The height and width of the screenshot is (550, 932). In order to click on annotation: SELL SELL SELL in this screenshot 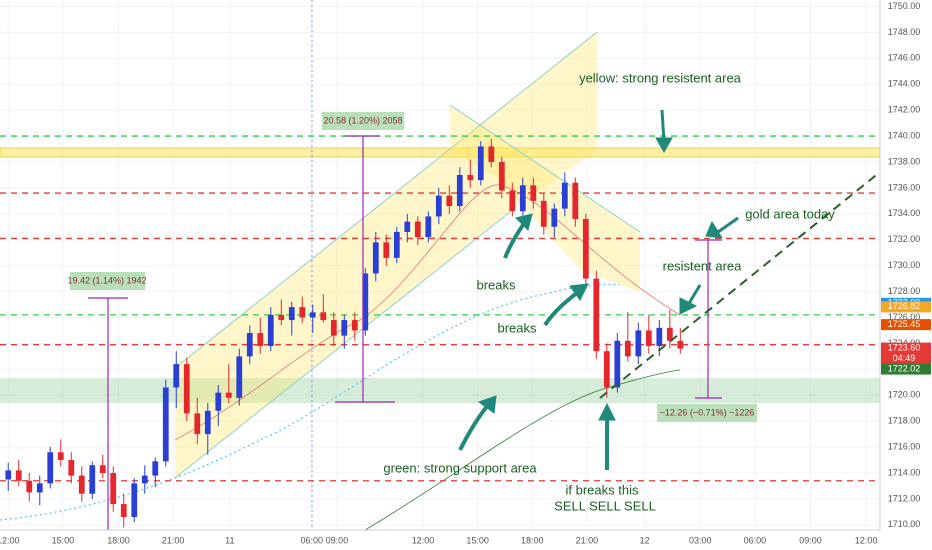, I will do `click(605, 505)`.